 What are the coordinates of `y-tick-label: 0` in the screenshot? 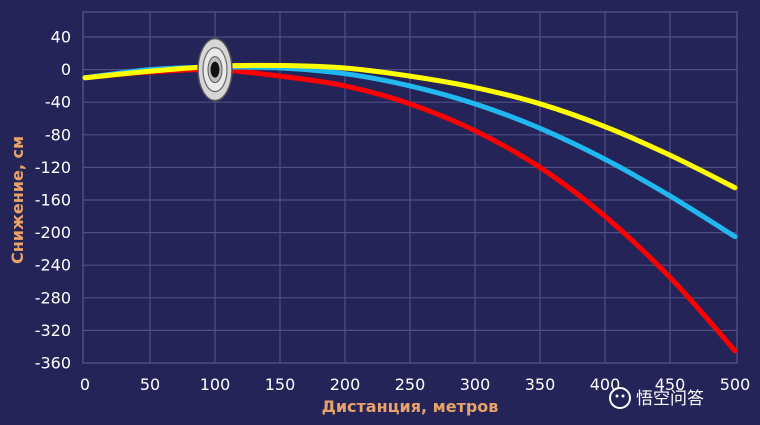 It's located at (66, 69).